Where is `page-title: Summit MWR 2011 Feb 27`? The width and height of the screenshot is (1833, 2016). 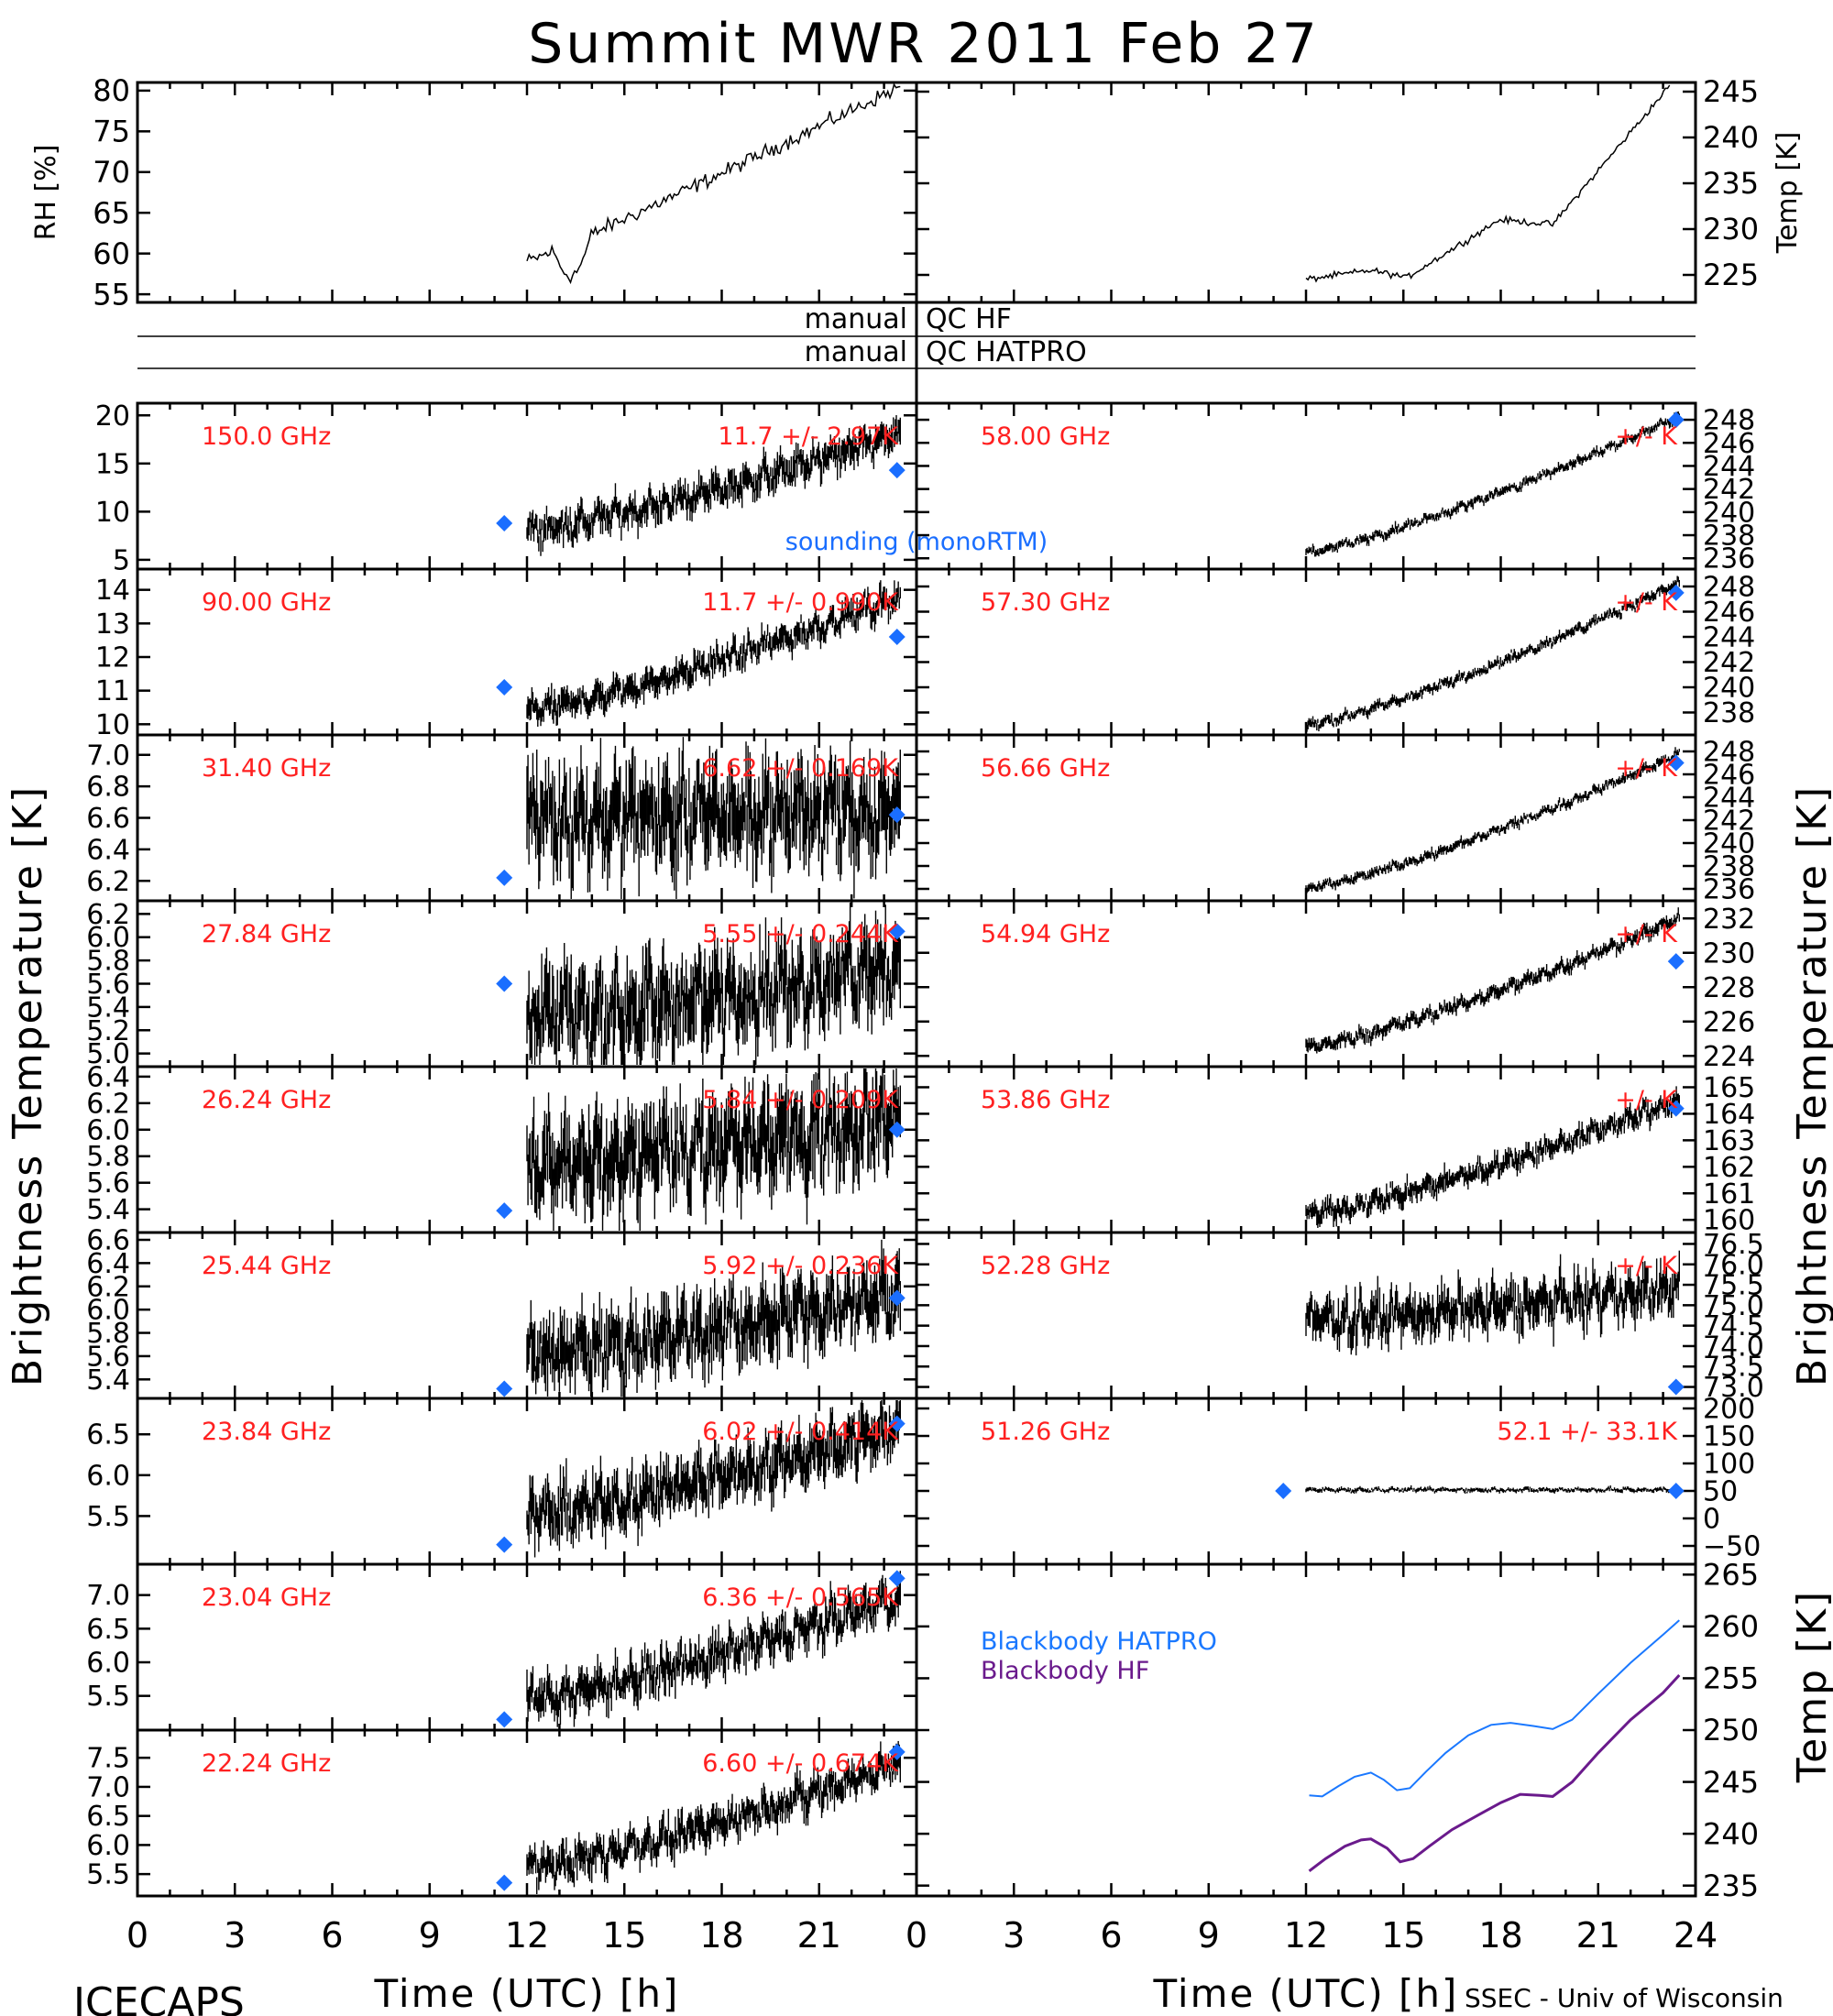 page-title: Summit MWR 2011 Feb 27 is located at coordinates (924, 44).